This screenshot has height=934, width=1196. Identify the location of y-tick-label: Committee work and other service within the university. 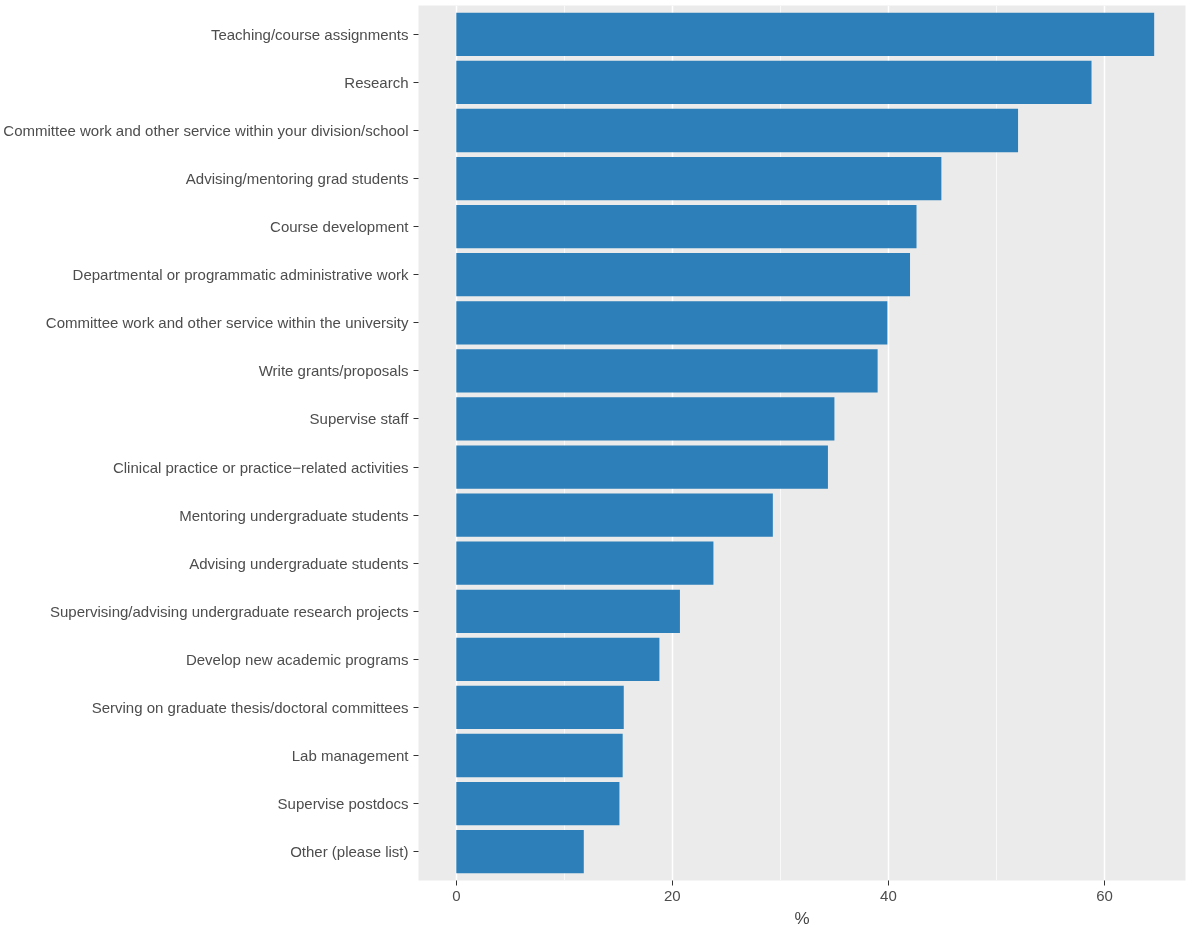
(227, 323).